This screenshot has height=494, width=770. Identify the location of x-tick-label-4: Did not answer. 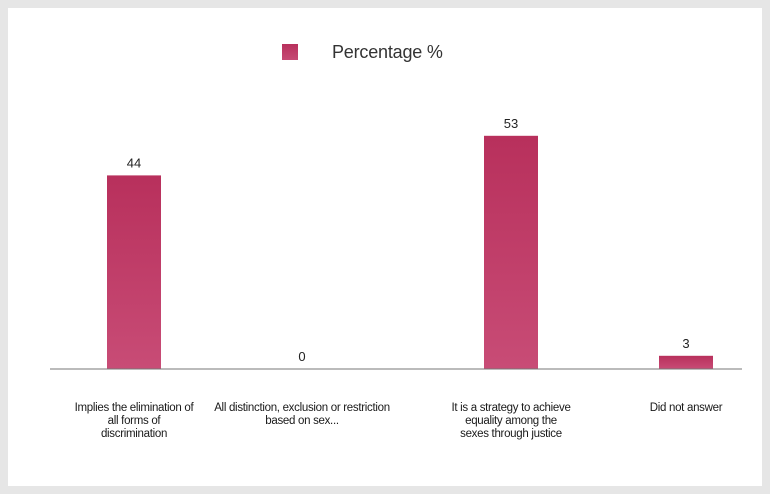
(686, 408).